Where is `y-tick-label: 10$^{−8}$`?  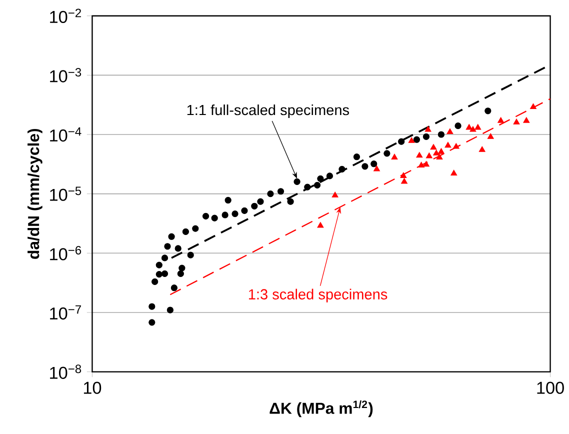
y-tick-label: 10$^{−8}$ is located at coordinates (66, 371).